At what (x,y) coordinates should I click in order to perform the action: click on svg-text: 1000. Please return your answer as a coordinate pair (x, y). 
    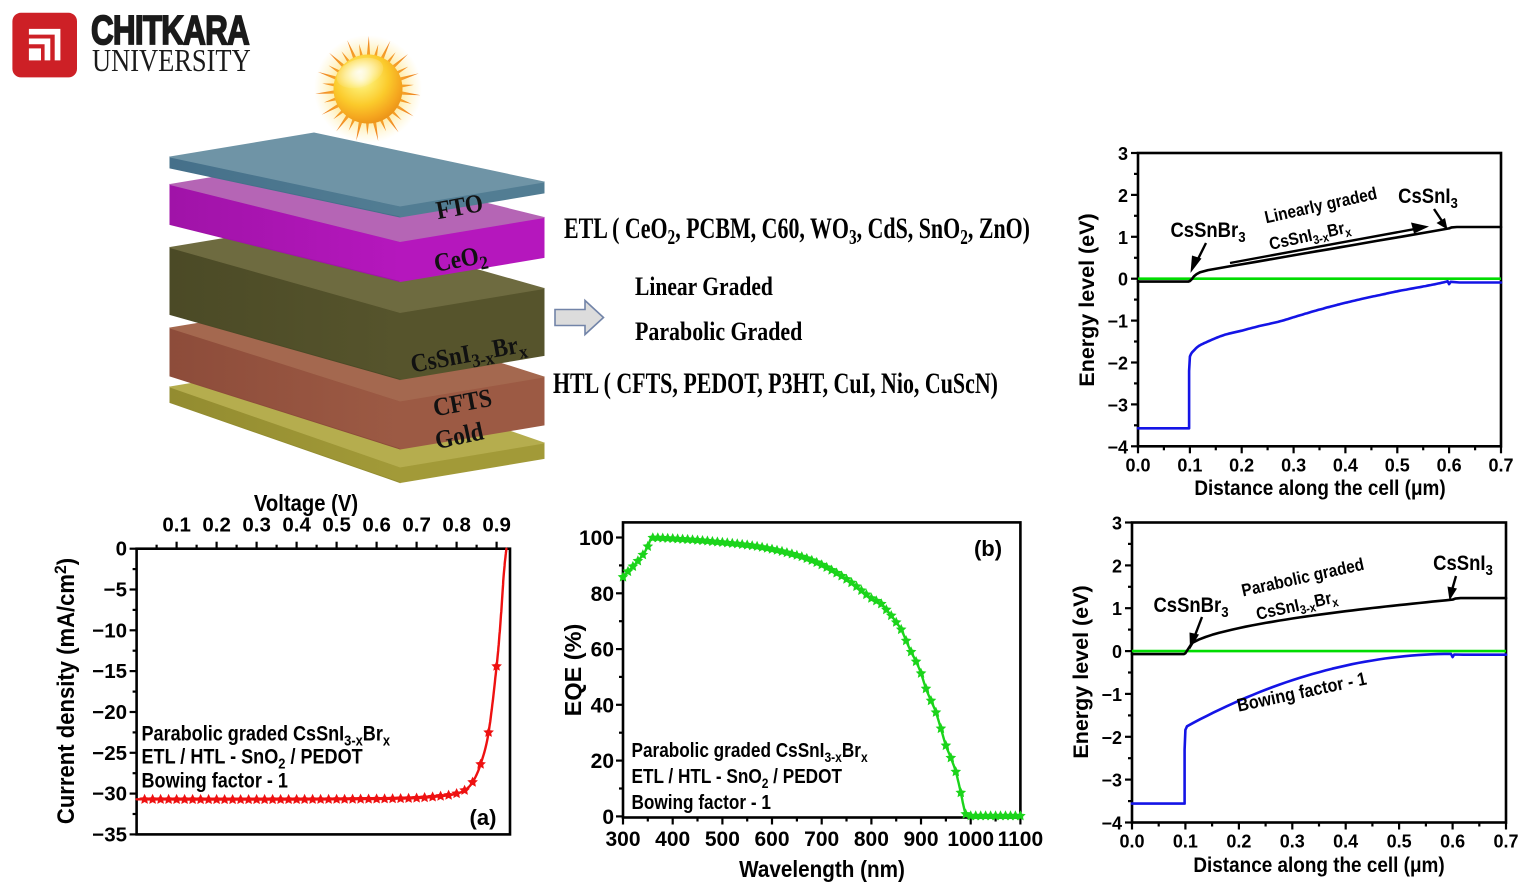
    Looking at the image, I should click on (970, 839).